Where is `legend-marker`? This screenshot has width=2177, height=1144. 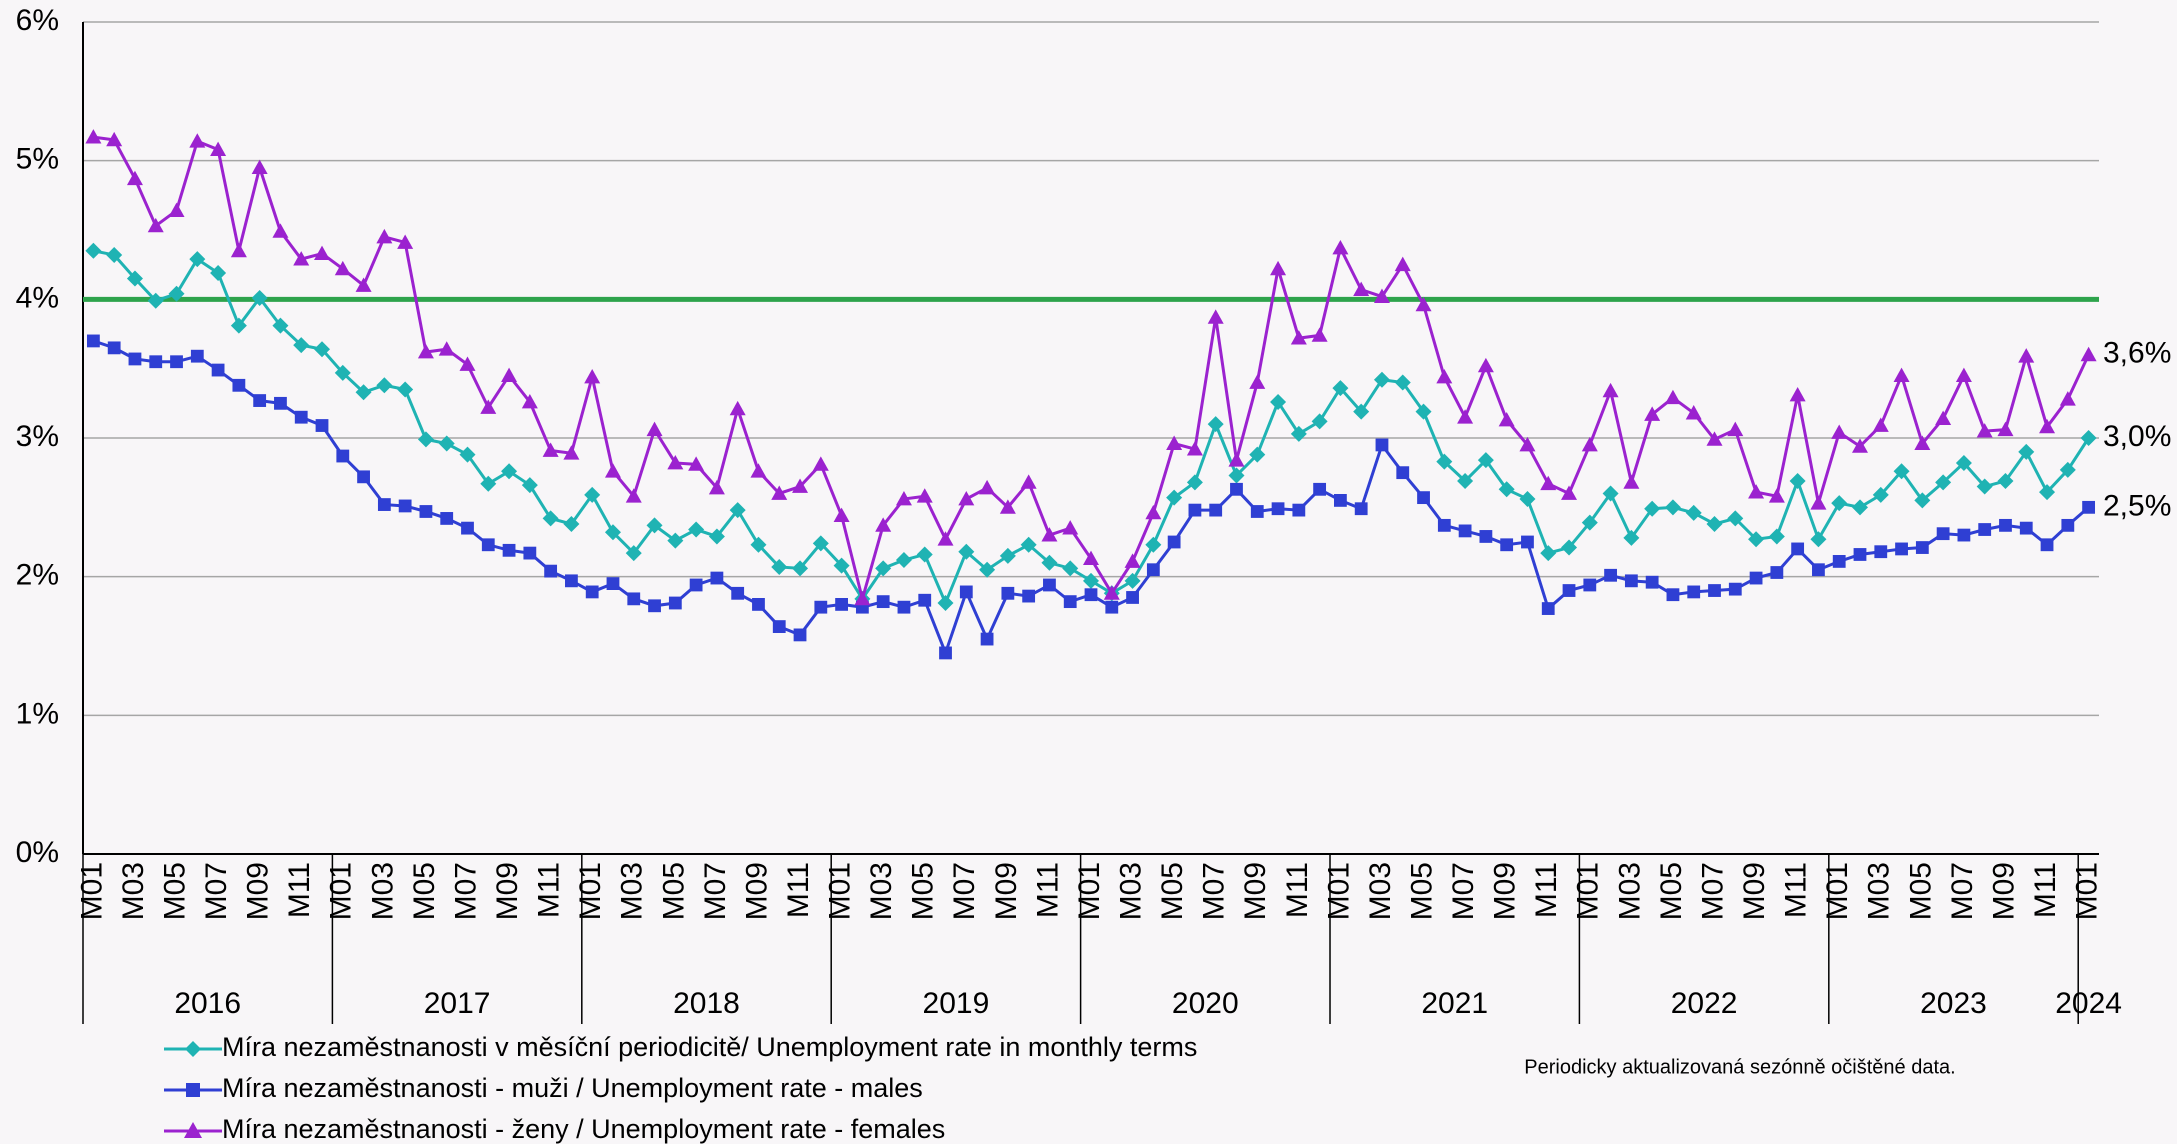
legend-marker is located at coordinates (193, 1130).